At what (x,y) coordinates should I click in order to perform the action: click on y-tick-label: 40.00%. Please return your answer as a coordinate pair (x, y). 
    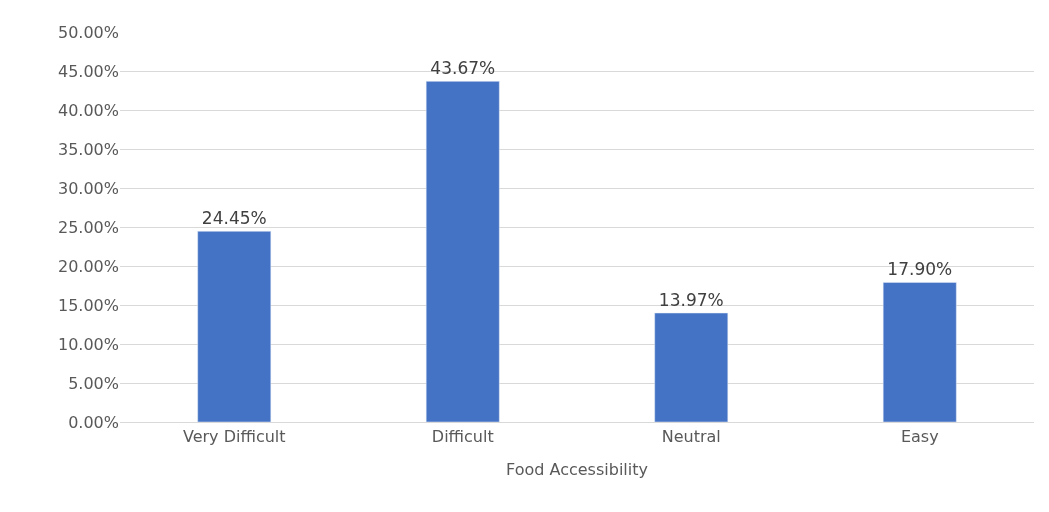
    Looking at the image, I should click on (88, 110).